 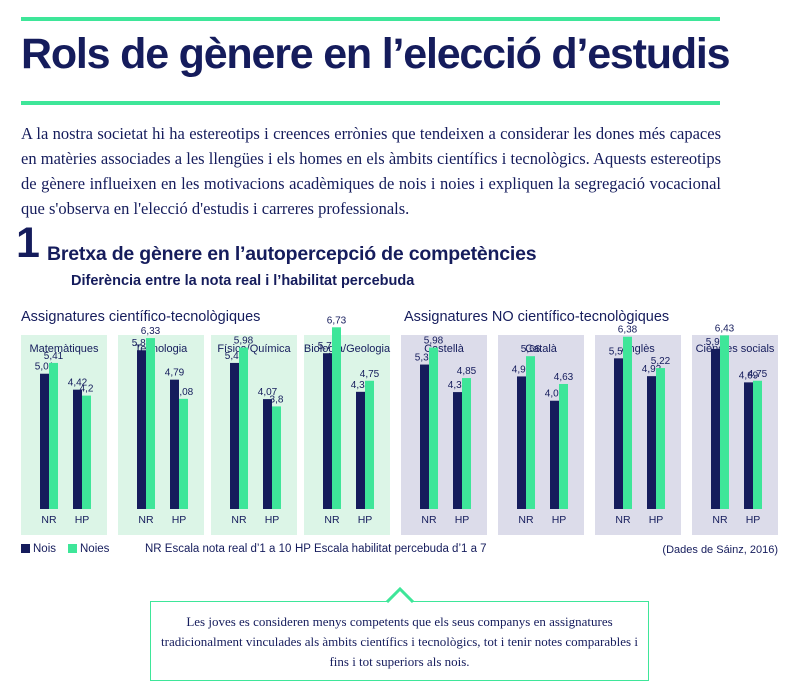 I want to click on legend-girls-label: Noies, so click(x=95, y=549).